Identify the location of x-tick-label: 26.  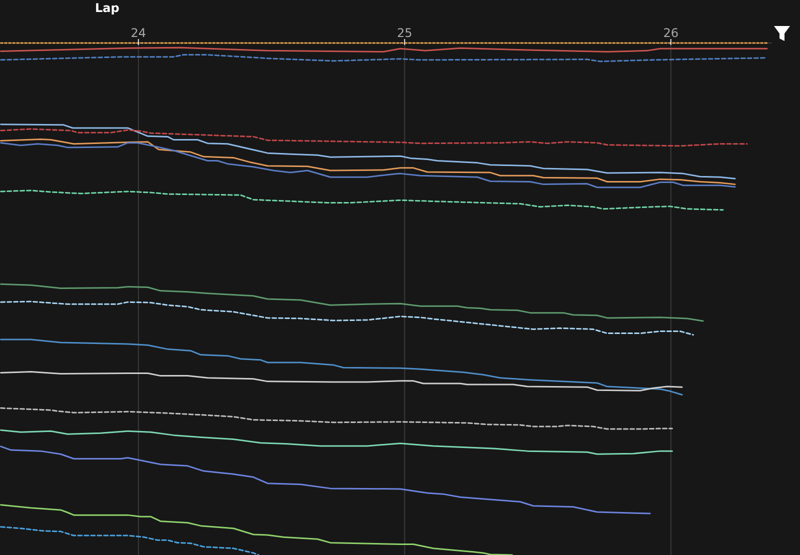
(670, 33).